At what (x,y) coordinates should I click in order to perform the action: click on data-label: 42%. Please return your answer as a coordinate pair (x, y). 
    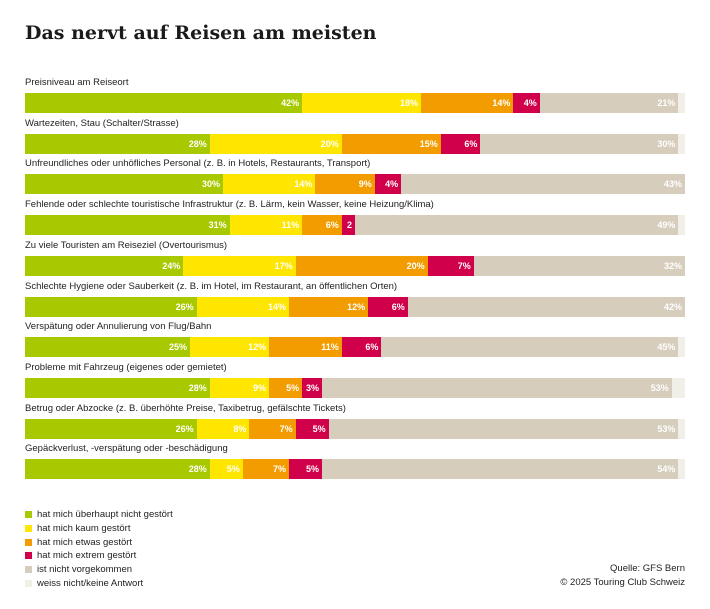
    Looking at the image, I should click on (672, 306).